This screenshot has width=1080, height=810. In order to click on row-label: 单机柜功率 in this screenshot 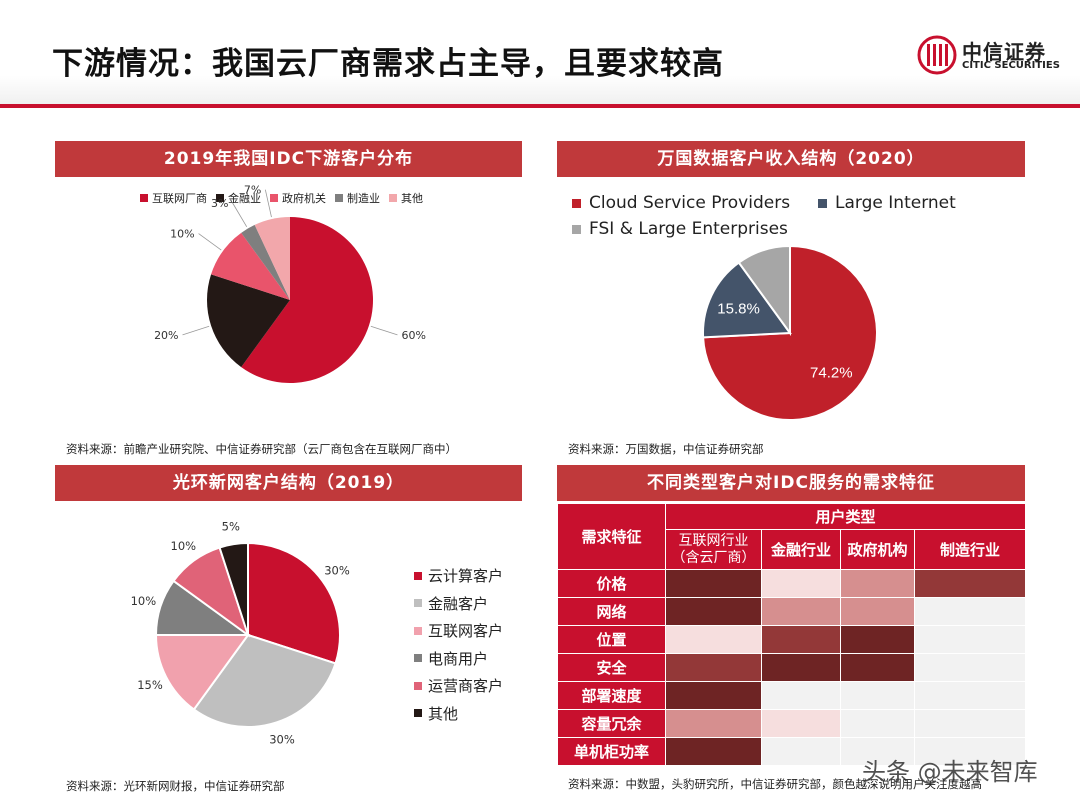, I will do `click(611, 751)`.